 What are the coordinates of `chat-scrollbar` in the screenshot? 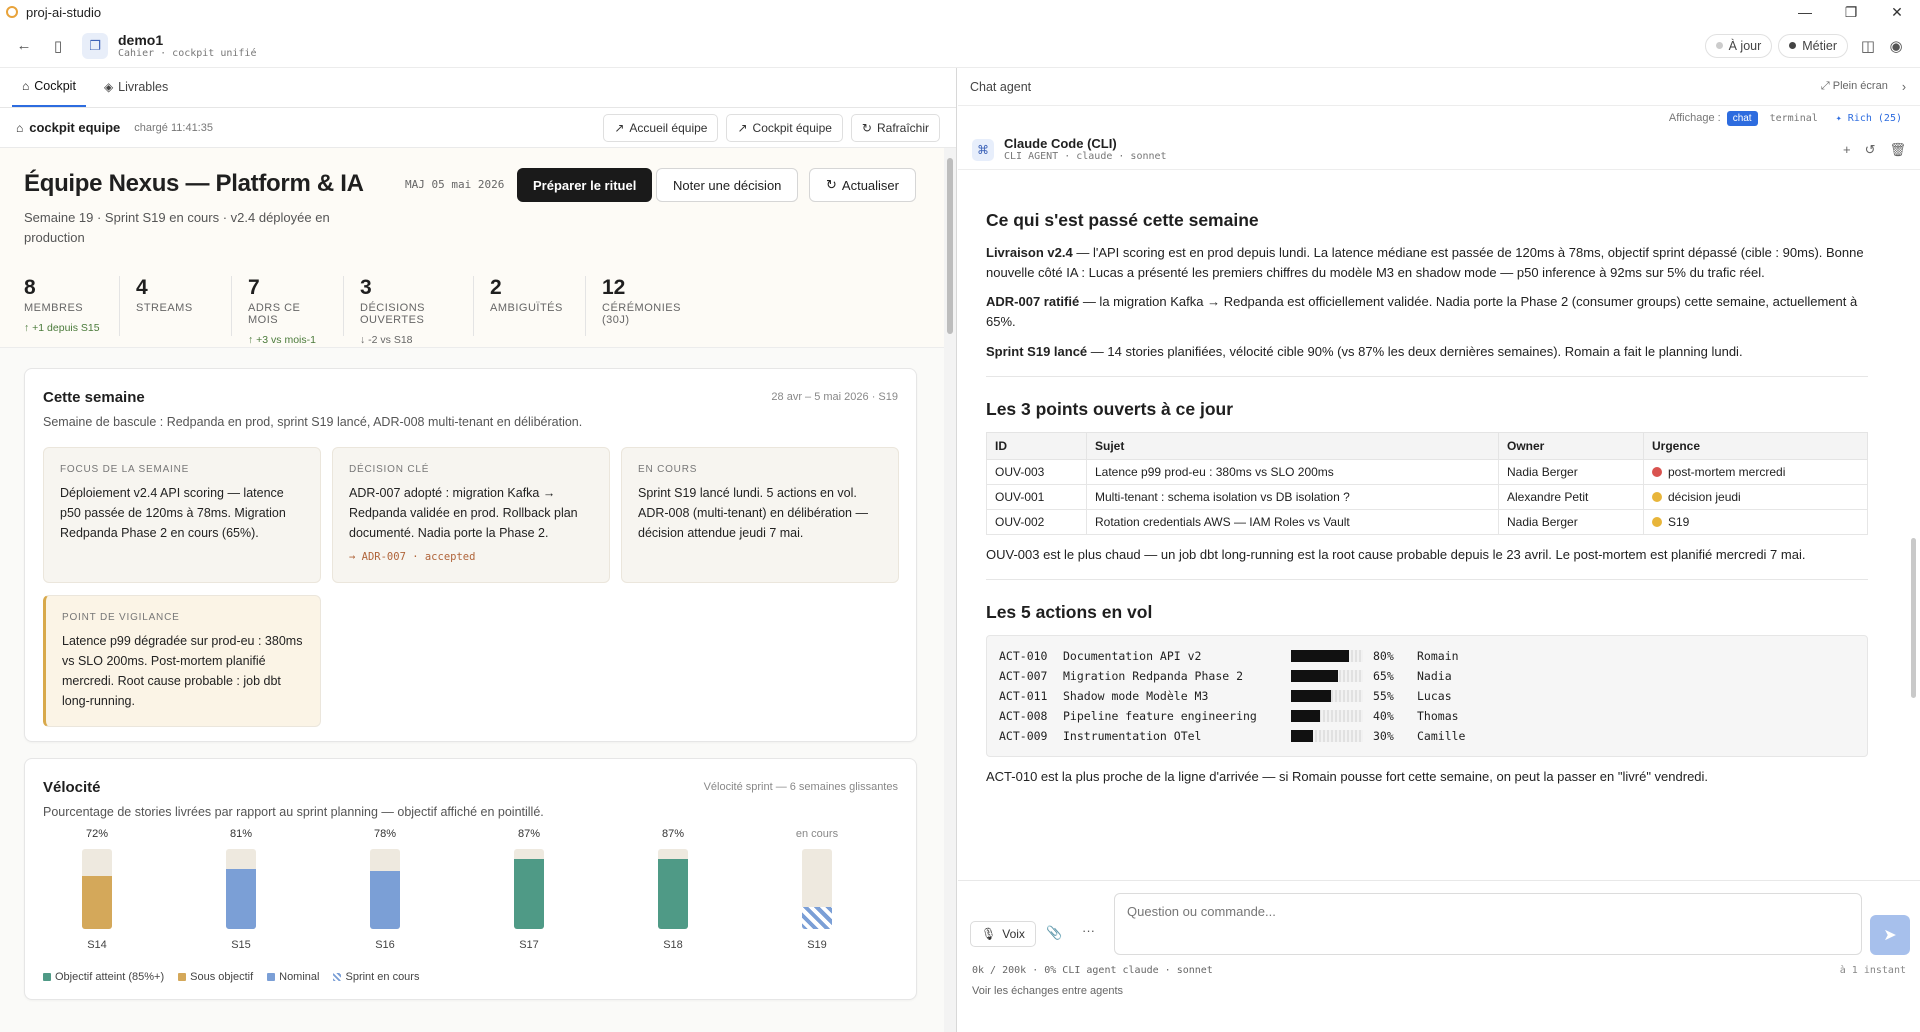 It's located at (1914, 548).